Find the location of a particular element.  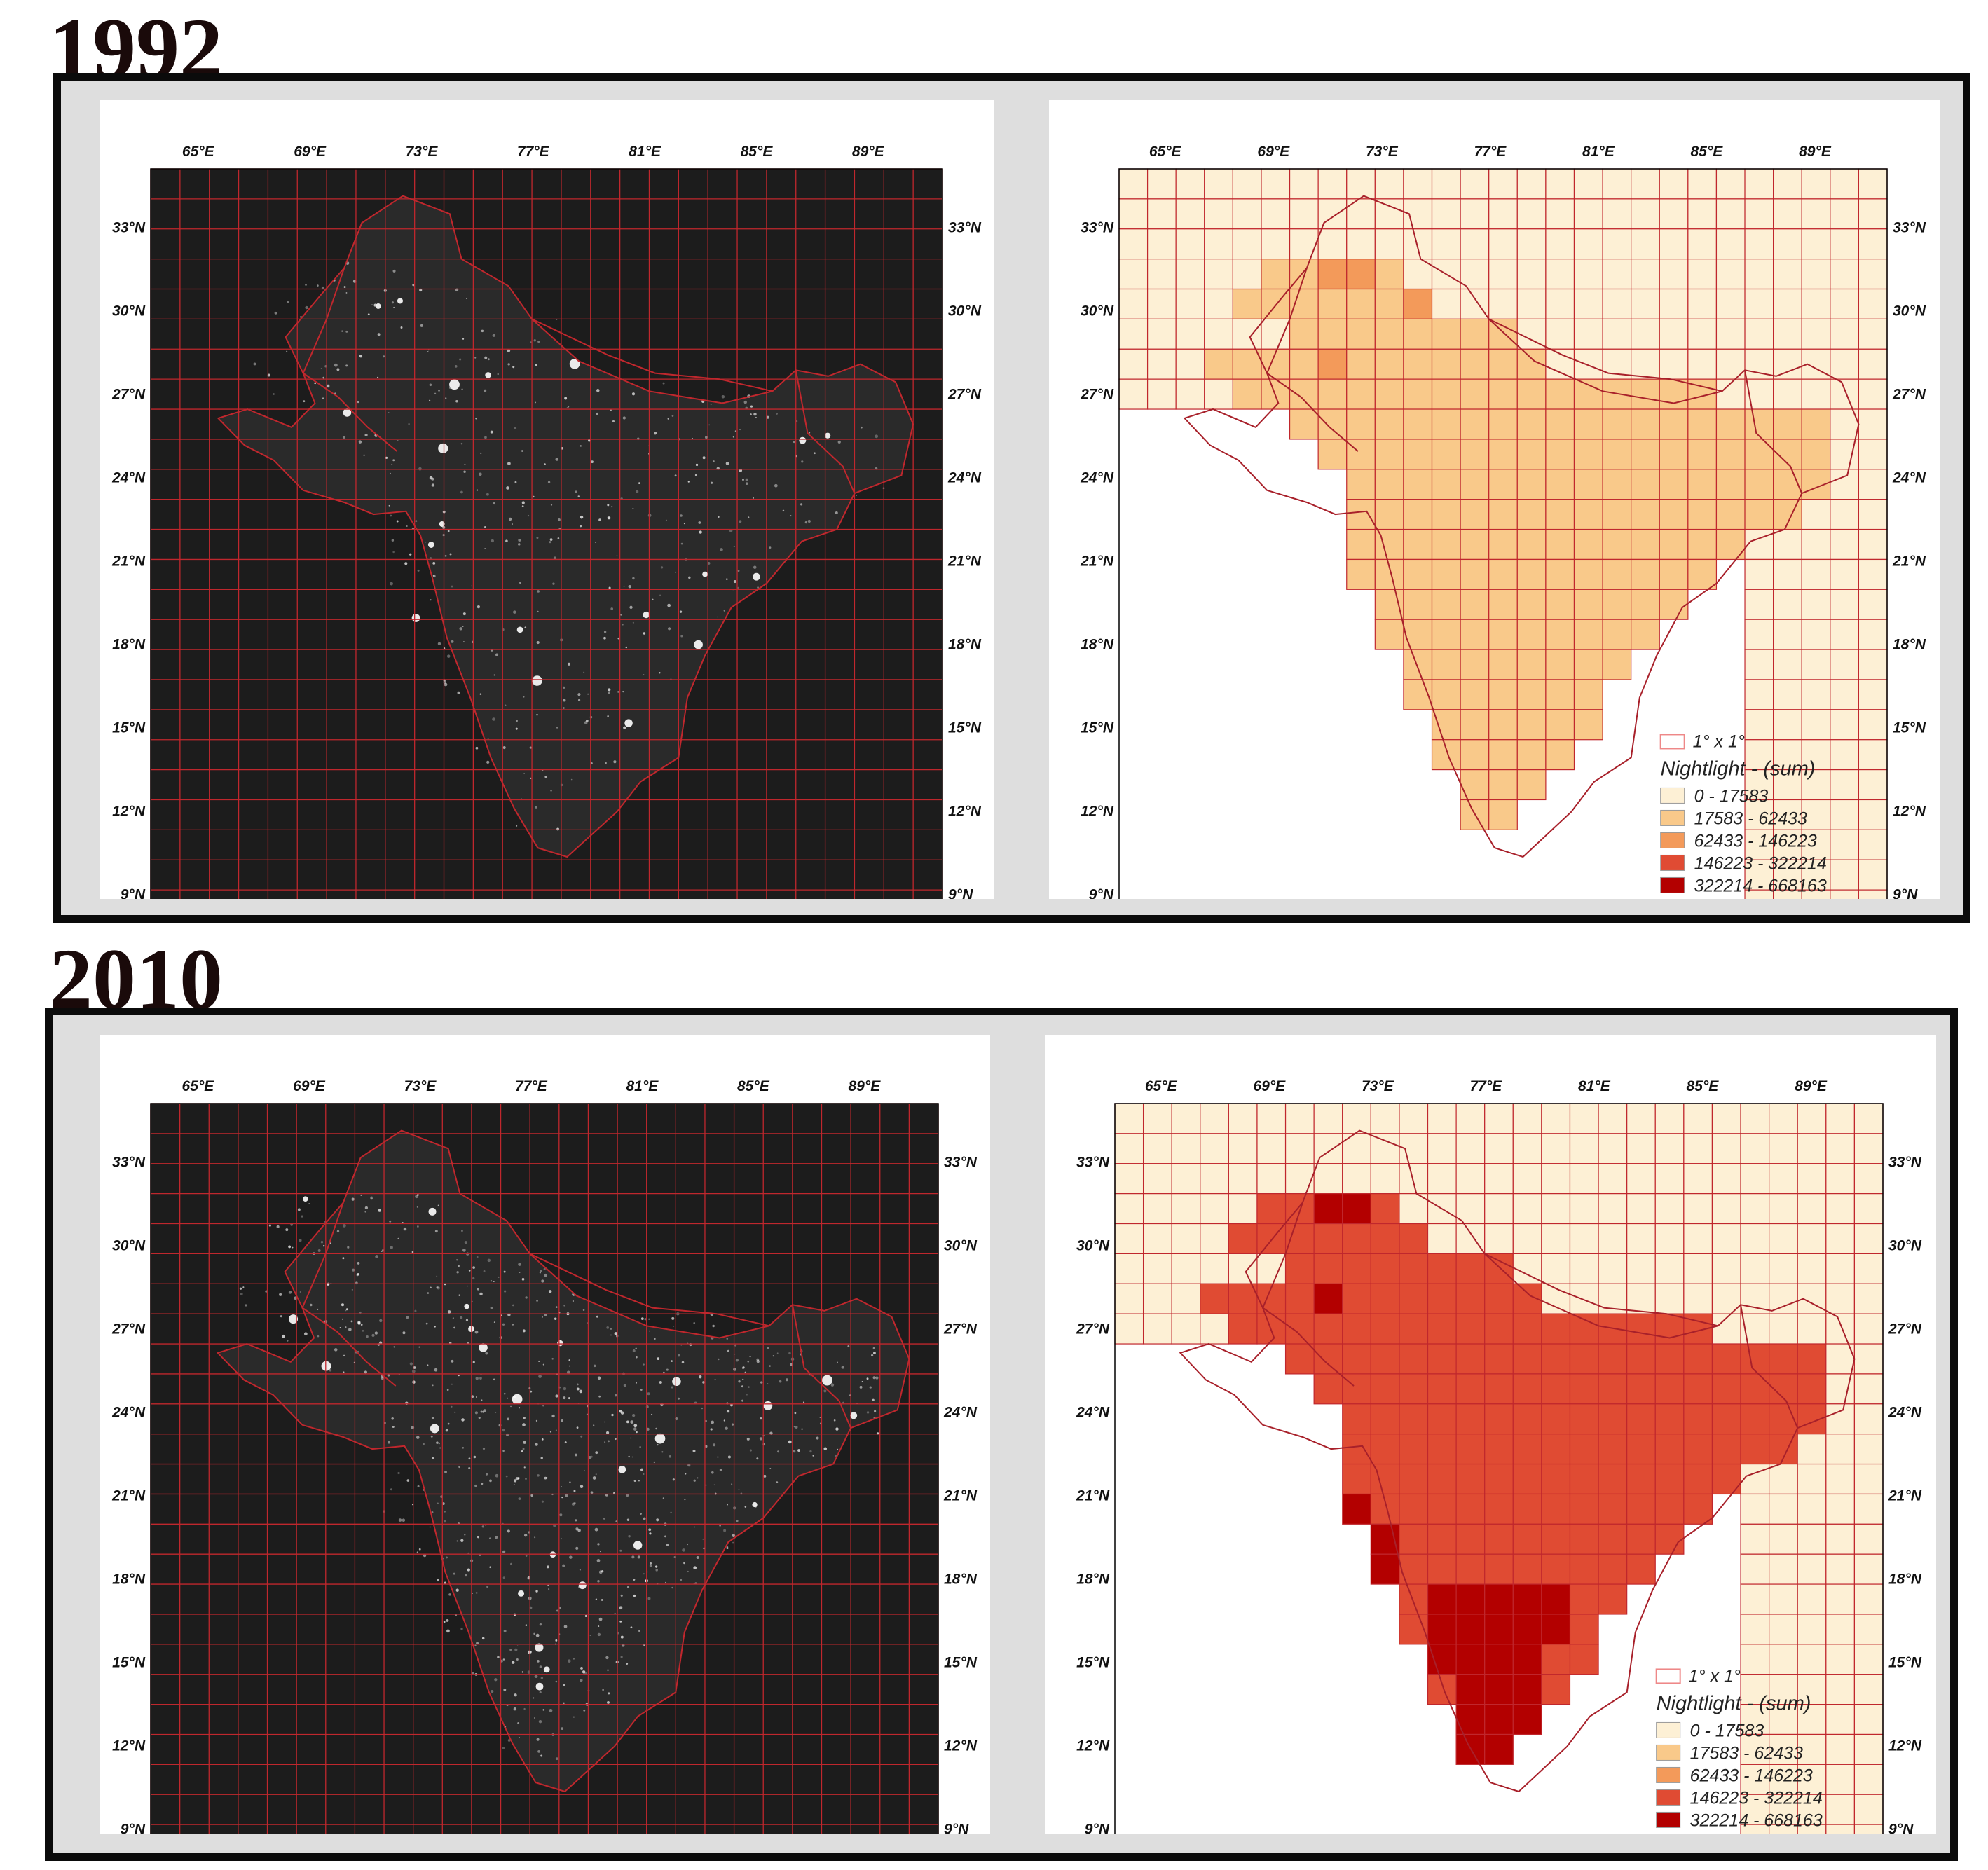

lat-tick-label: 21°N is located at coordinates (1909, 562).